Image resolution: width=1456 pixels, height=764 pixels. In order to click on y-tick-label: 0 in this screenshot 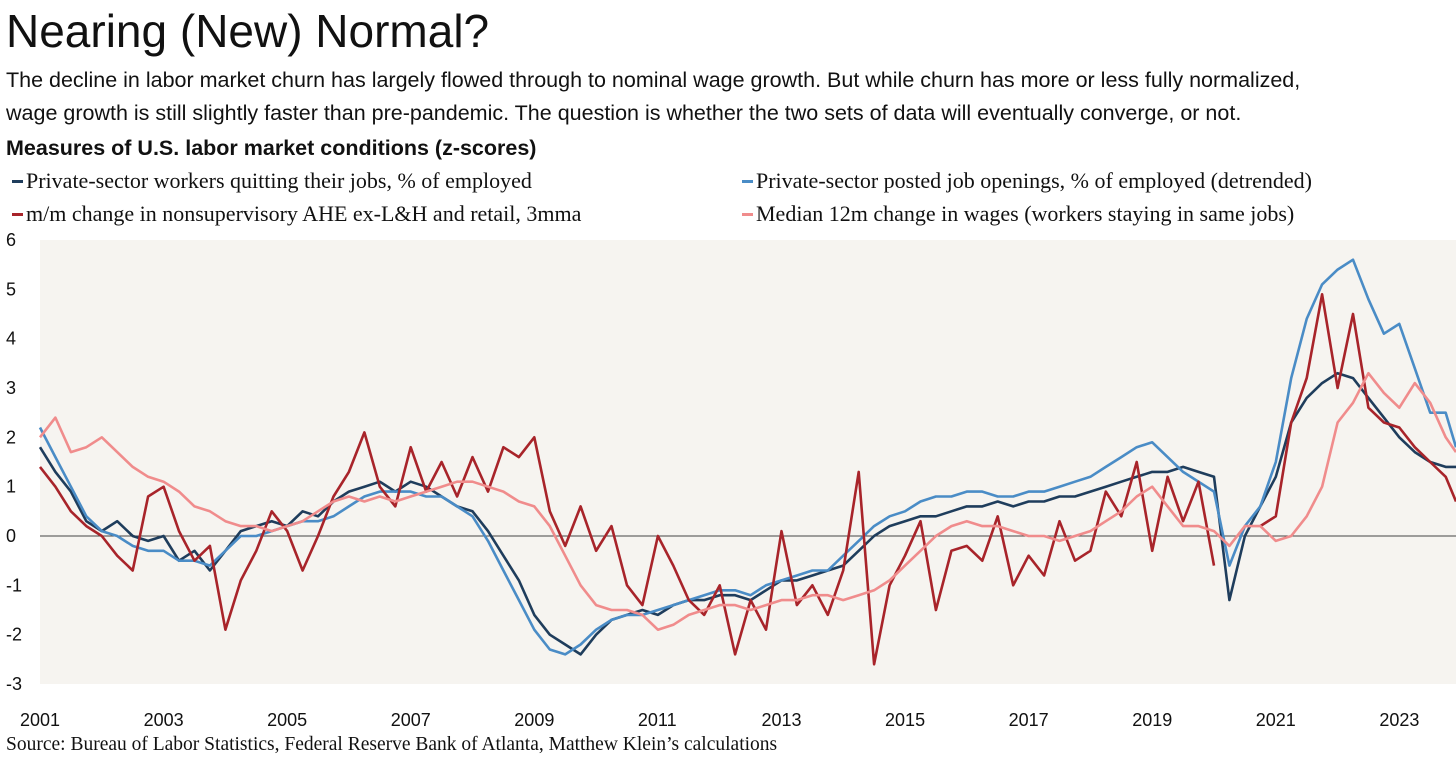, I will do `click(11, 536)`.